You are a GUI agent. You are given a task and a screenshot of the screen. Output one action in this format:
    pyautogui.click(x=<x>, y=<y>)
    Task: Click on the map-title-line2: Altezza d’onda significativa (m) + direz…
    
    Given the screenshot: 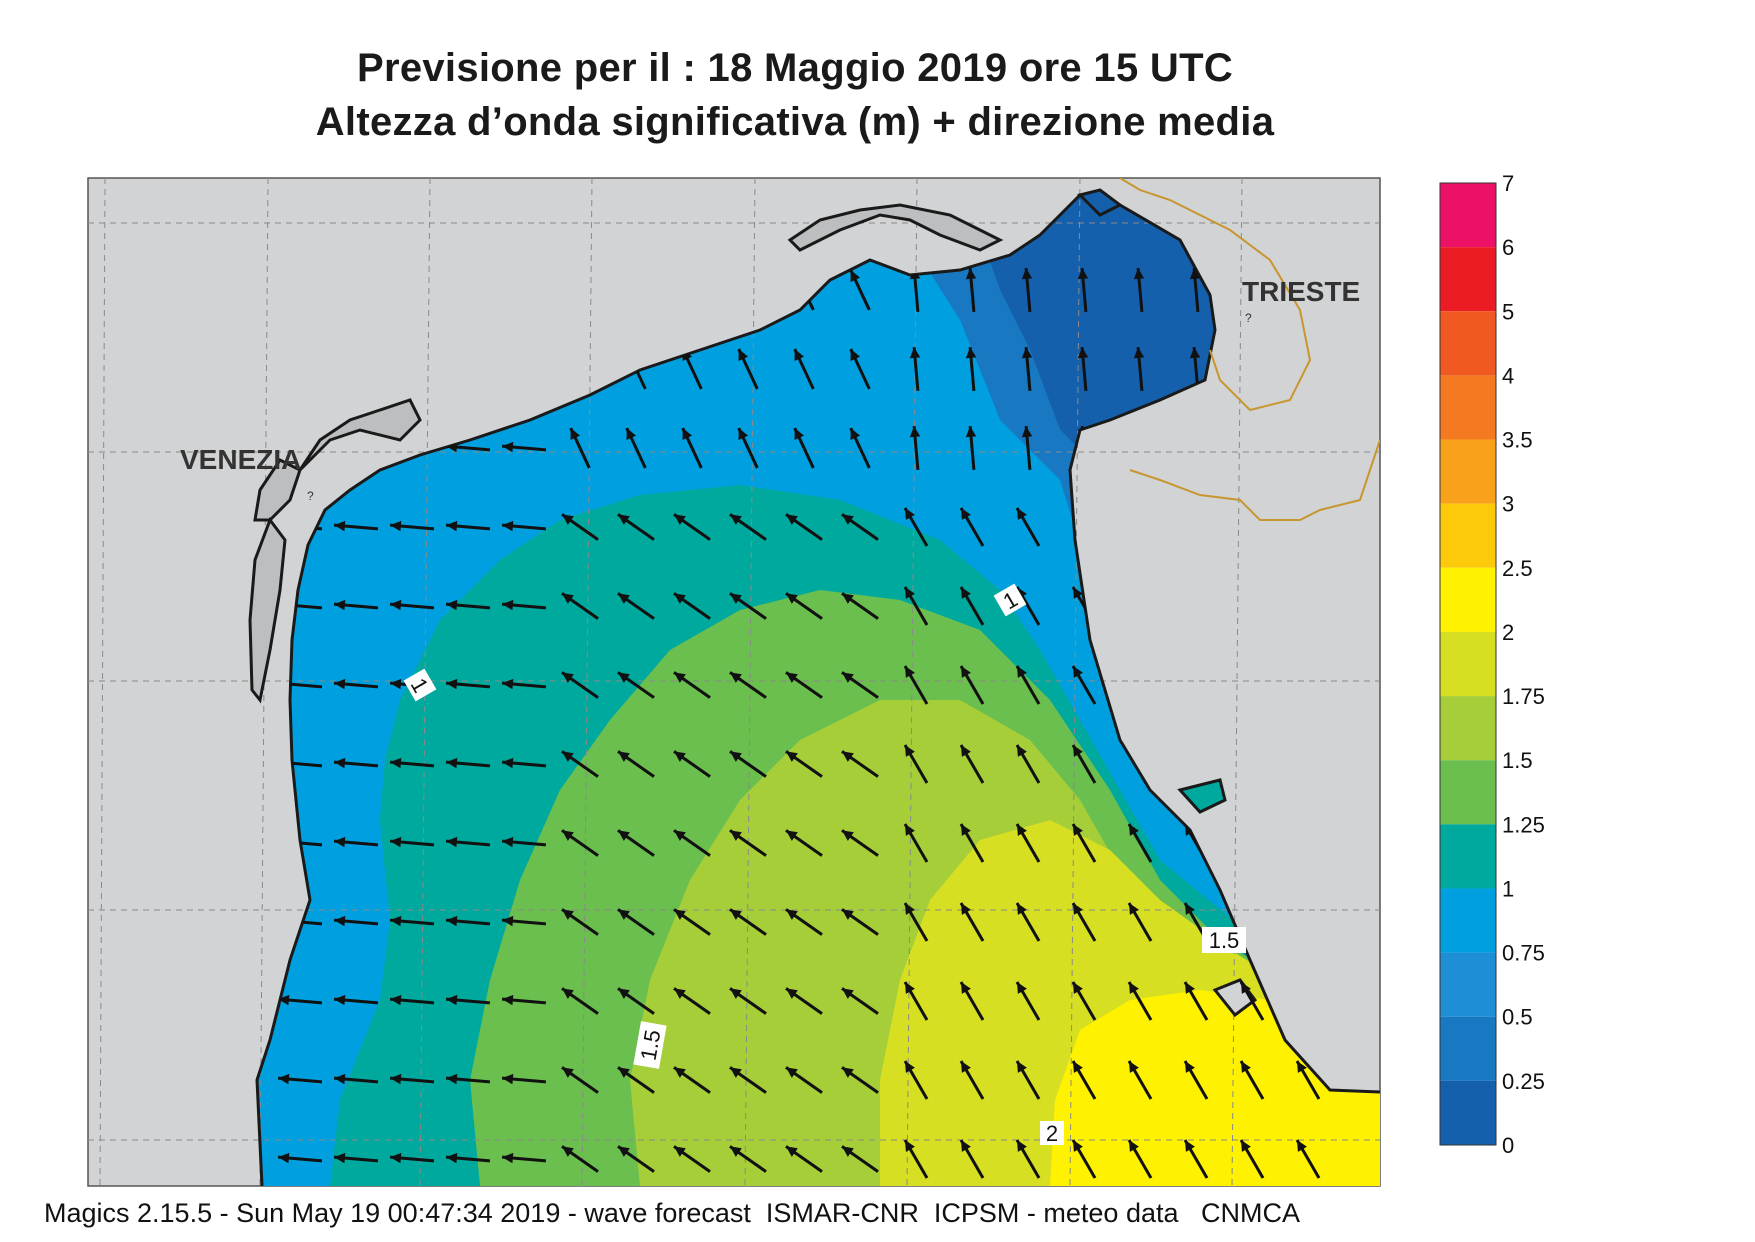 What is the action you would take?
    pyautogui.click(x=795, y=122)
    